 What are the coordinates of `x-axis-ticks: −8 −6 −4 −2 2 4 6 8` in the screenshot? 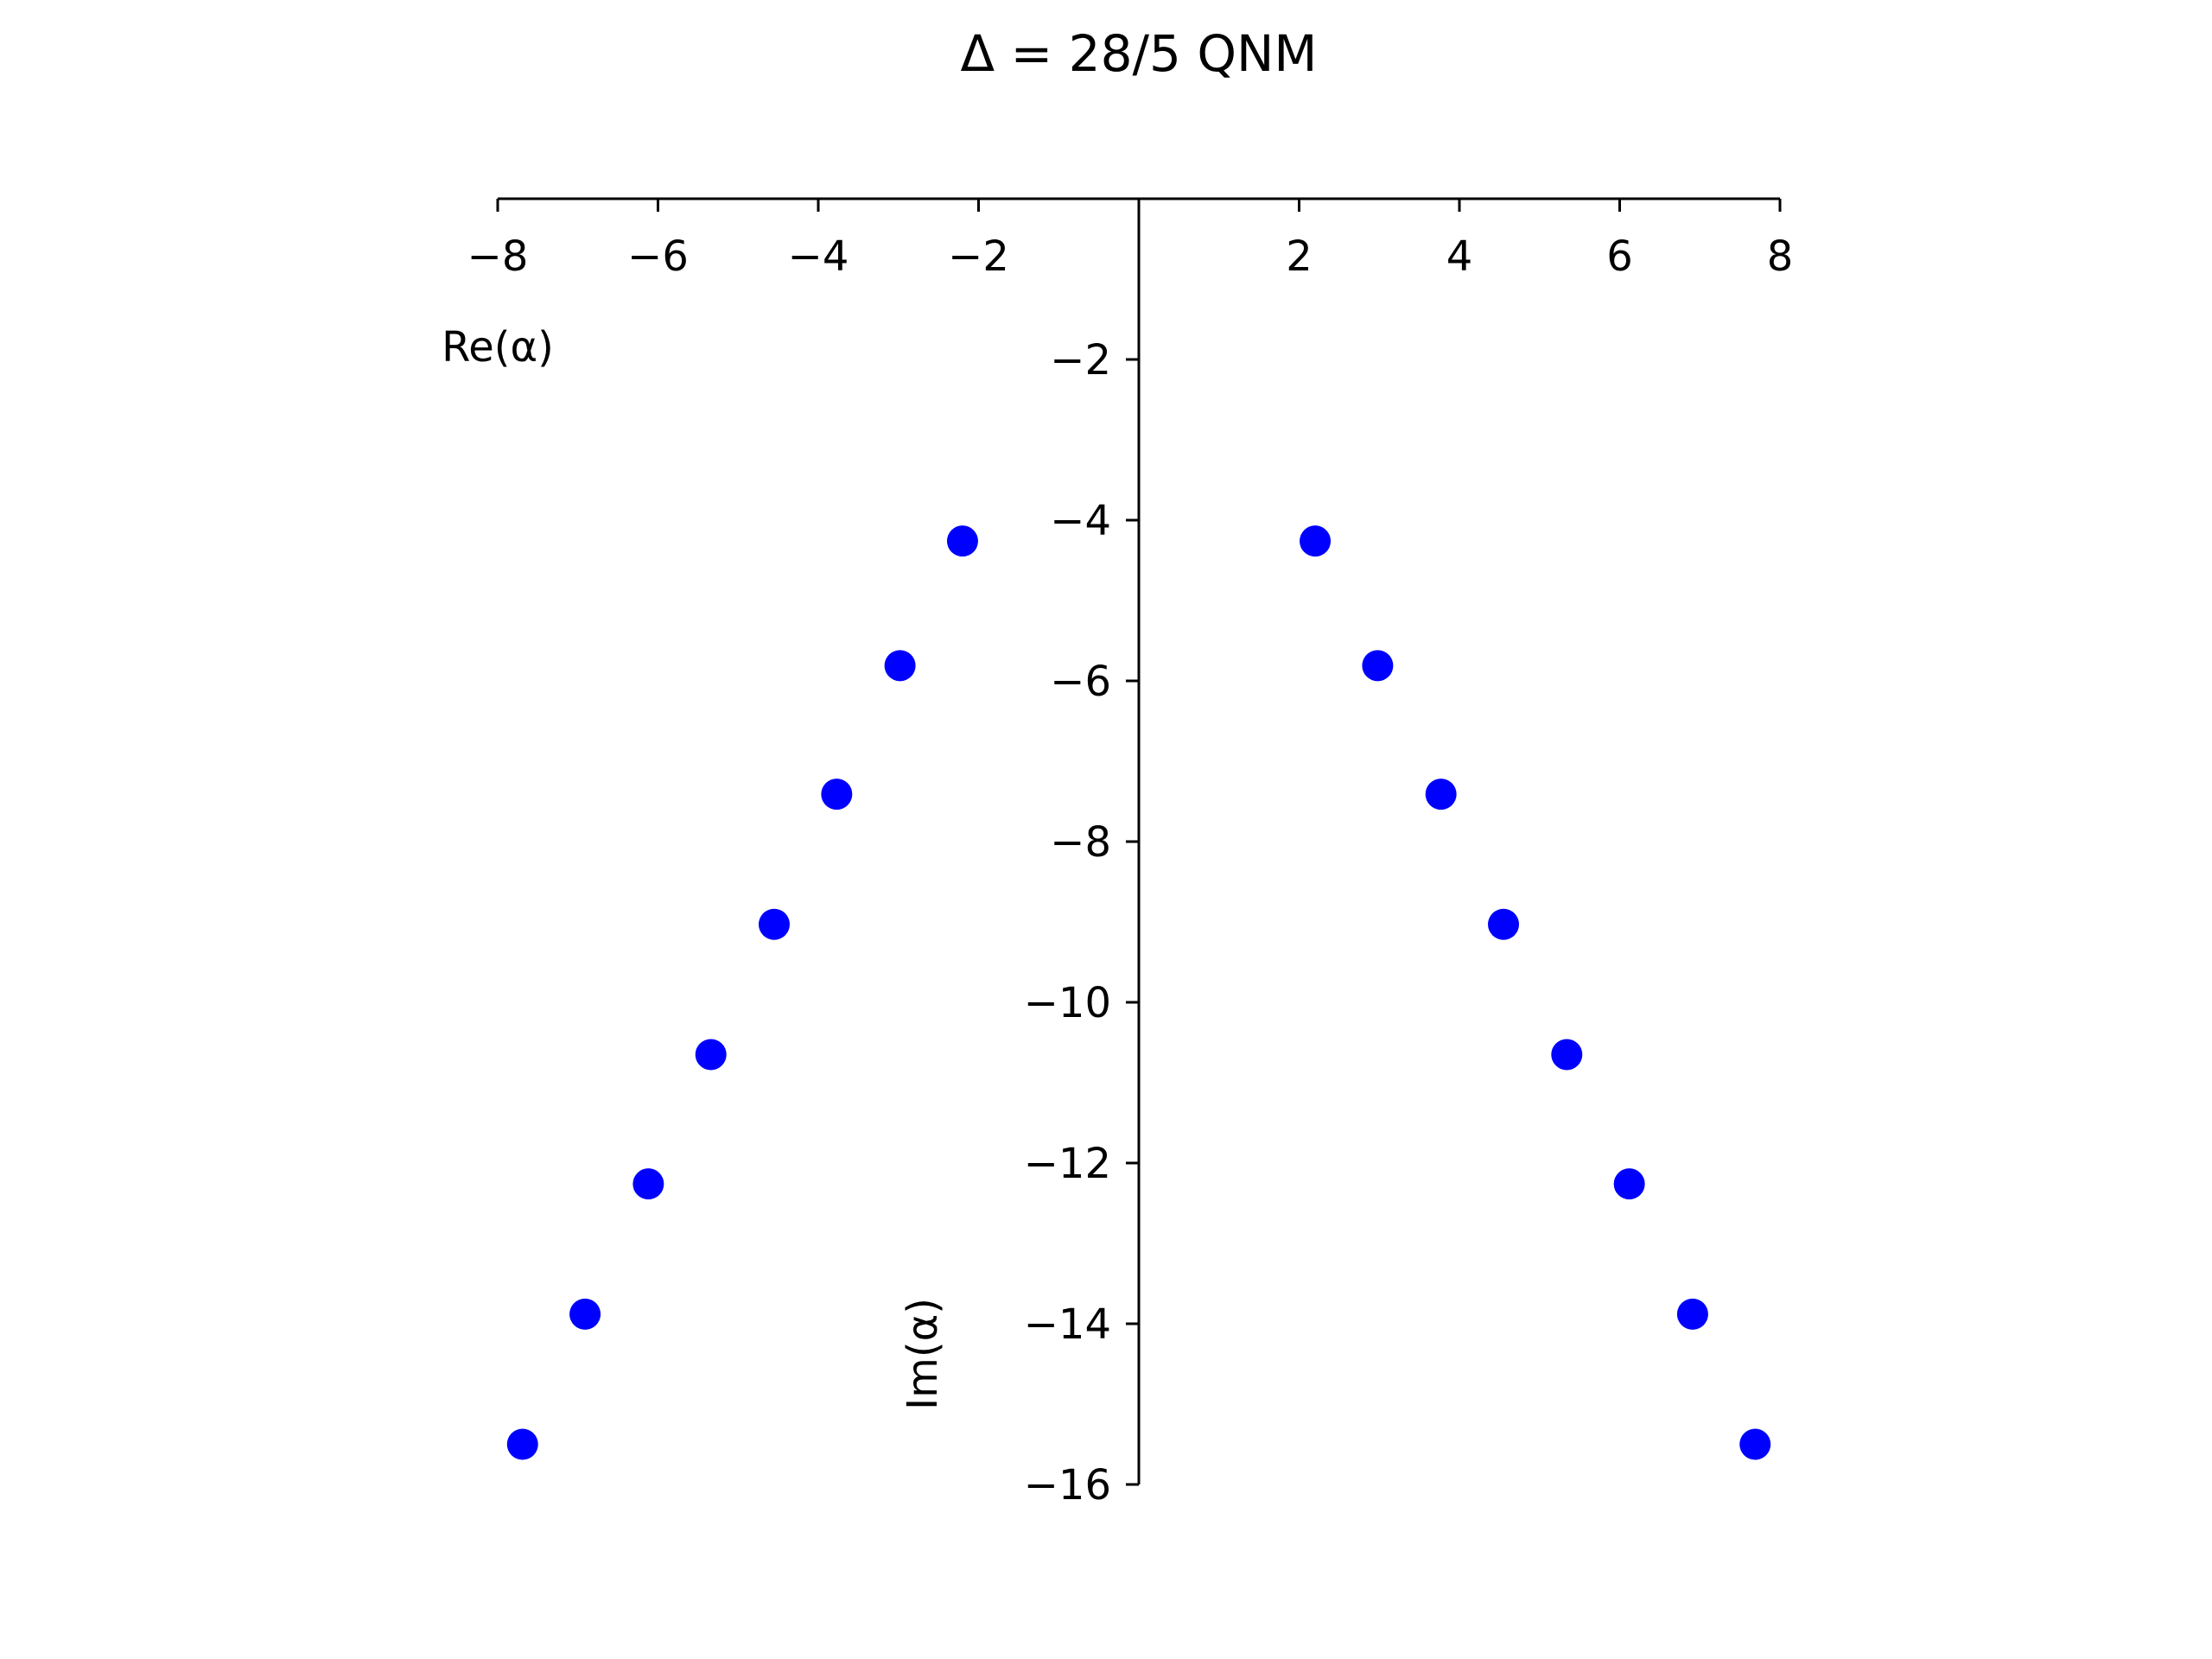 It's located at (1130, 240).